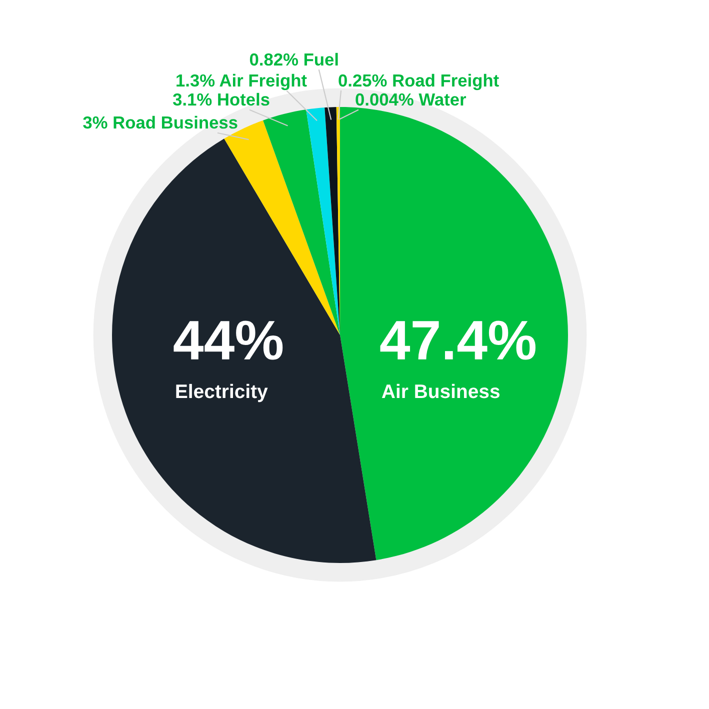  What do you see at coordinates (228, 340) in the screenshot?
I see `data-label: 44%` at bounding box center [228, 340].